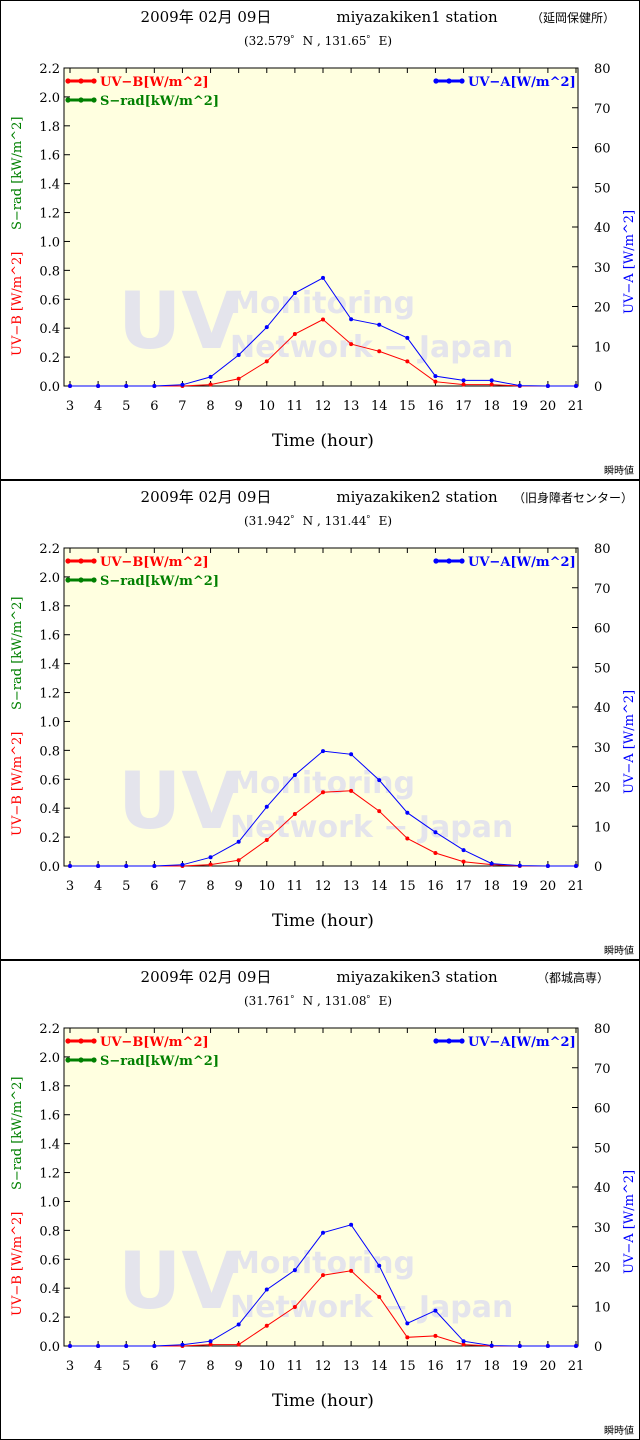  I want to click on y-left-tick-label: 2.0, so click(49, 578).